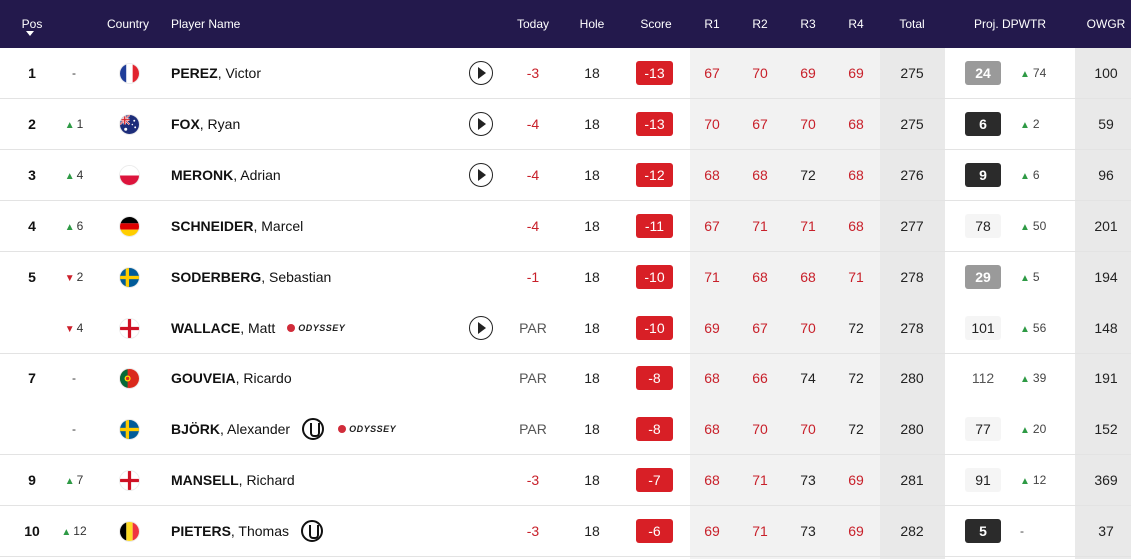 The width and height of the screenshot is (1131, 559). What do you see at coordinates (856, 123) in the screenshot?
I see `round-4-score: 68` at bounding box center [856, 123].